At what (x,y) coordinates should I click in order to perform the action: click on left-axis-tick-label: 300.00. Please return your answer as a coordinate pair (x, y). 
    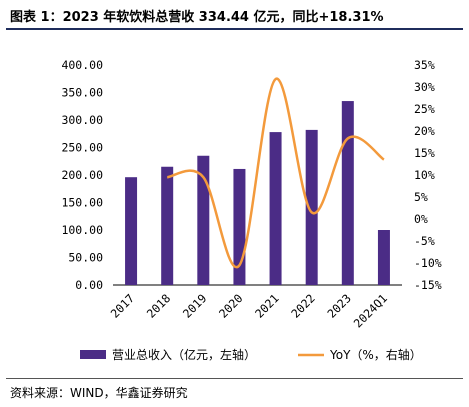
    Looking at the image, I should click on (82, 120).